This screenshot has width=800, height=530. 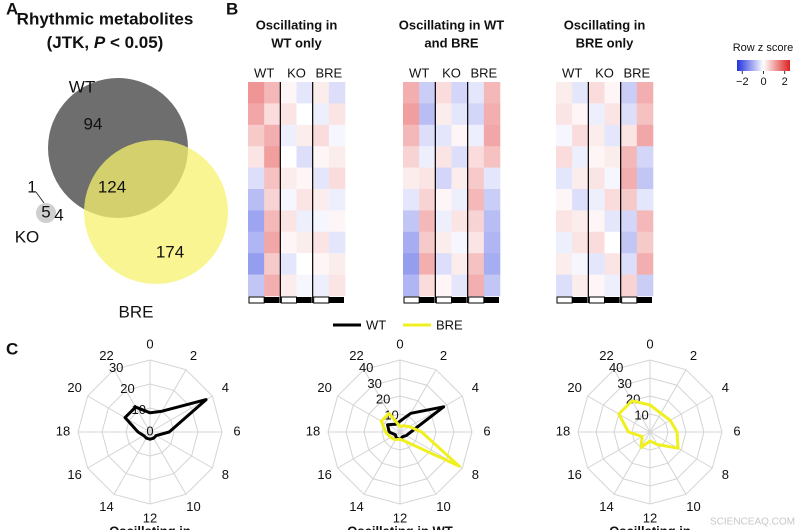 What do you see at coordinates (12, 9) in the screenshot?
I see `panel-letter: A` at bounding box center [12, 9].